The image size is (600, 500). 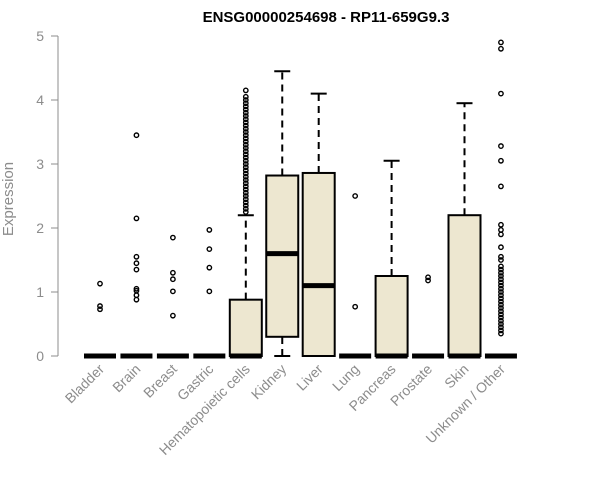 I want to click on box-liver, so click(x=318, y=224).